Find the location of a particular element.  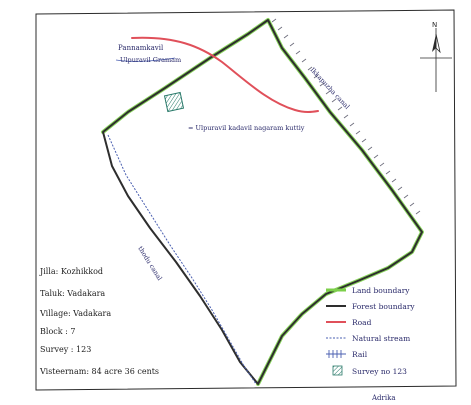

info-line-5: Survey : 123 is located at coordinates (65, 349).